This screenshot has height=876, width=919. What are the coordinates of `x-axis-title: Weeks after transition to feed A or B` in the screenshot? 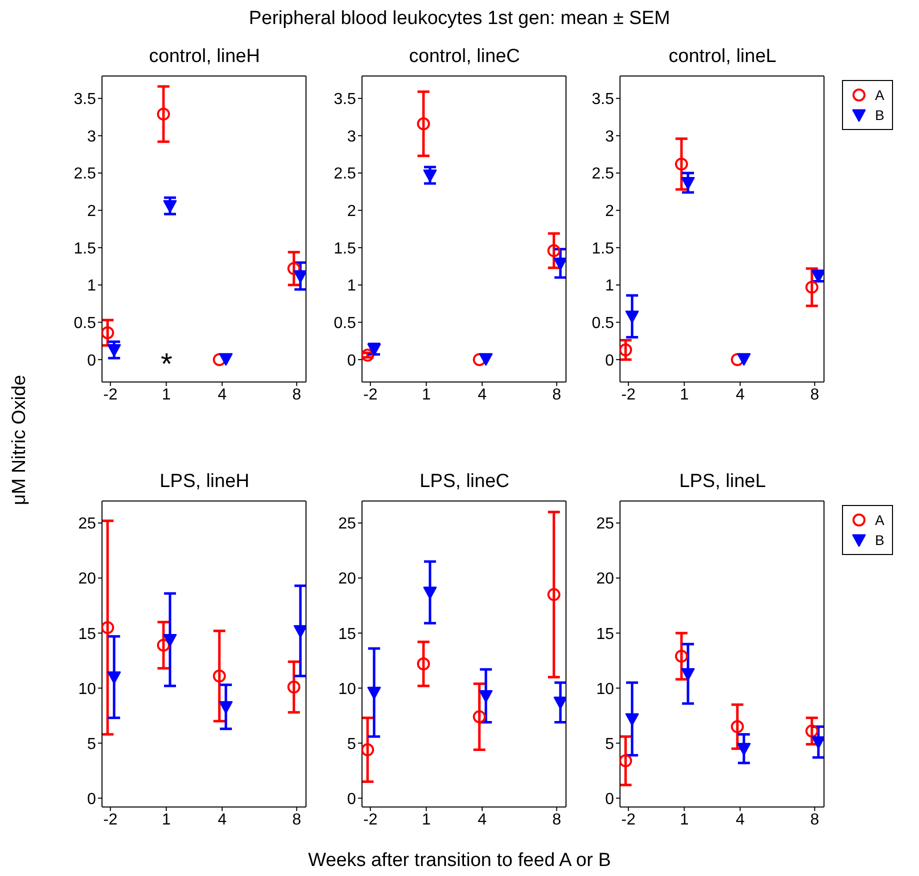 It's located at (459, 861).